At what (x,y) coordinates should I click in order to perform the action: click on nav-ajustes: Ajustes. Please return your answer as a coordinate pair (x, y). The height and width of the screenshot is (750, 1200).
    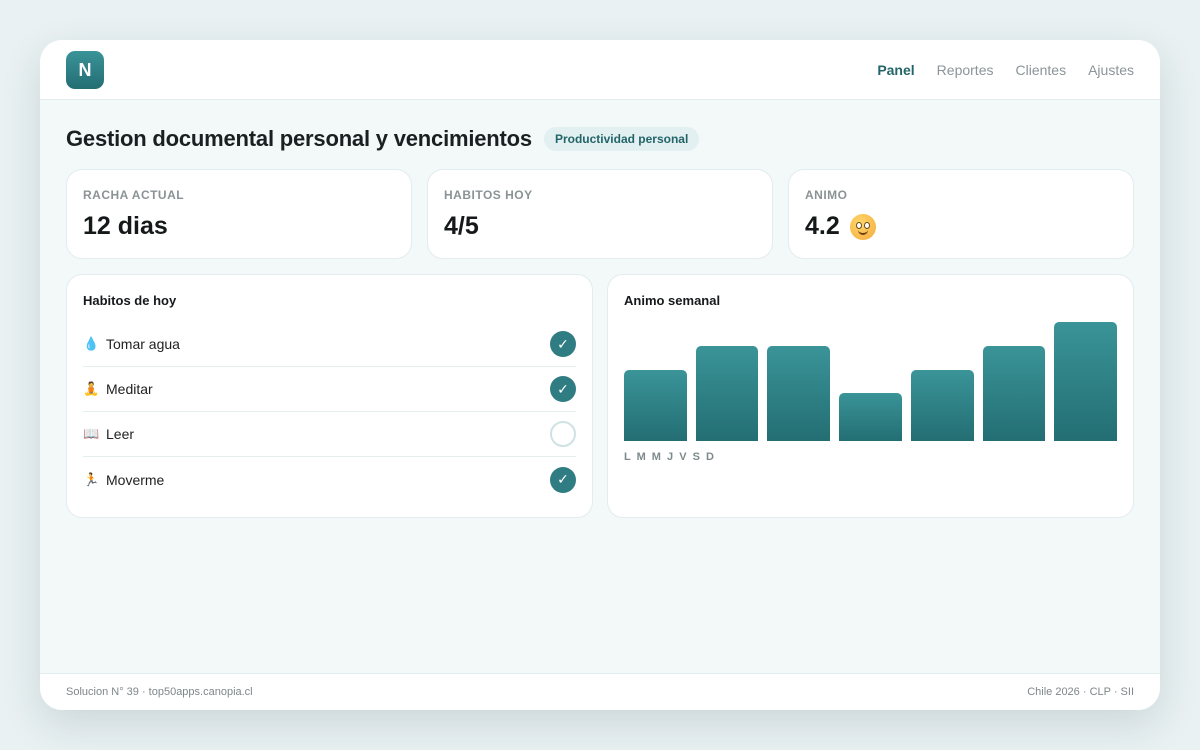
    Looking at the image, I should click on (1111, 70).